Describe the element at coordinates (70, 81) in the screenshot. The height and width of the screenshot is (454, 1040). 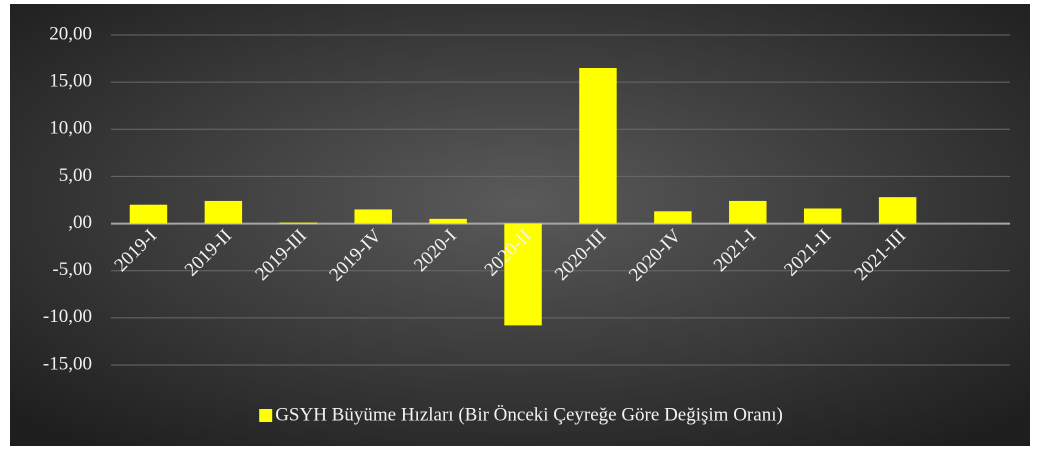
I see `y-tick-label: 15,00` at that location.